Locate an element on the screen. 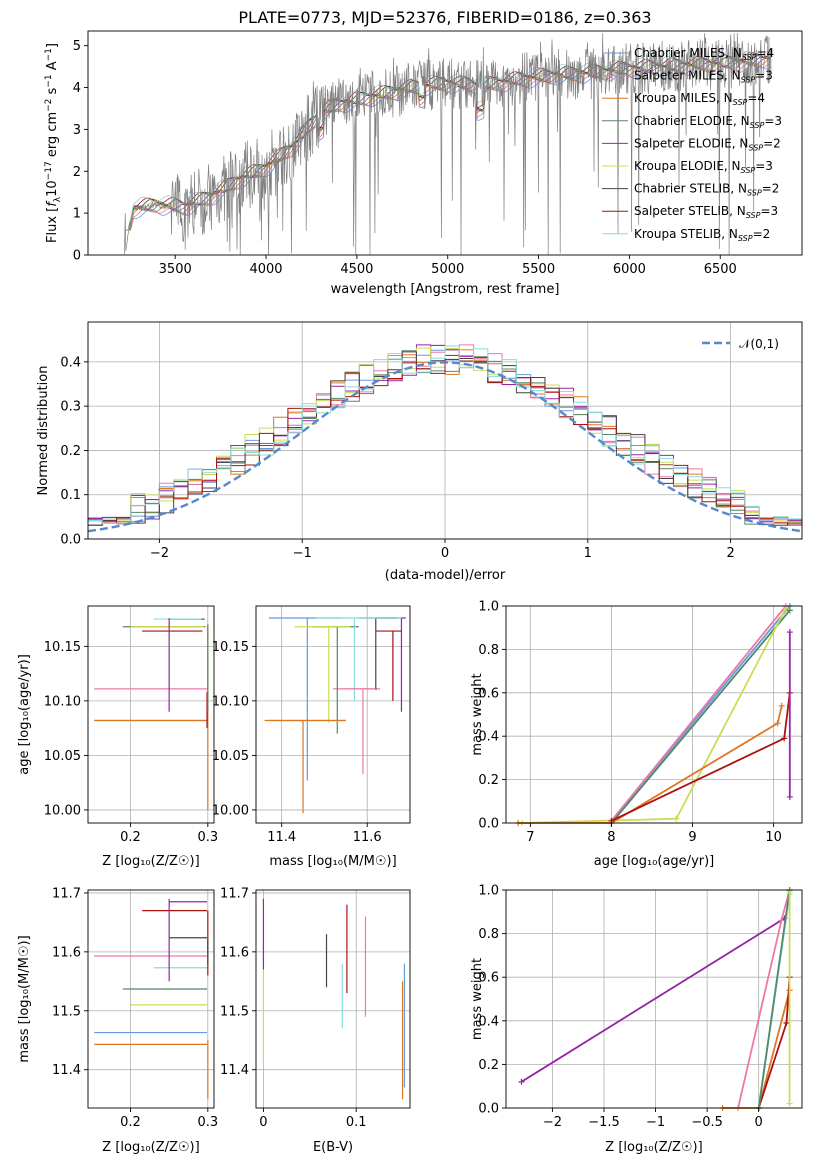 Image resolution: width=819 pixels, height=1170 pixels. x-axis-label: mass [log₁₀(M/M☉)] is located at coordinates (332, 861).